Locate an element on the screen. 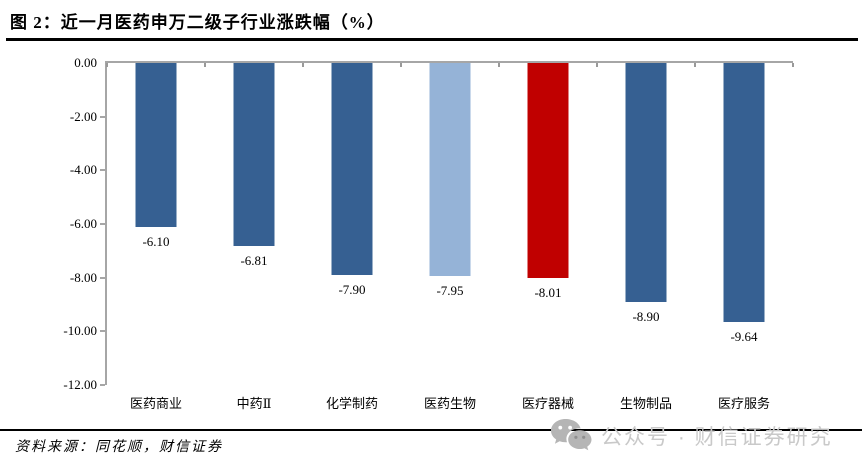  y-axis-tick-label: -4.00 is located at coordinates (83, 170).